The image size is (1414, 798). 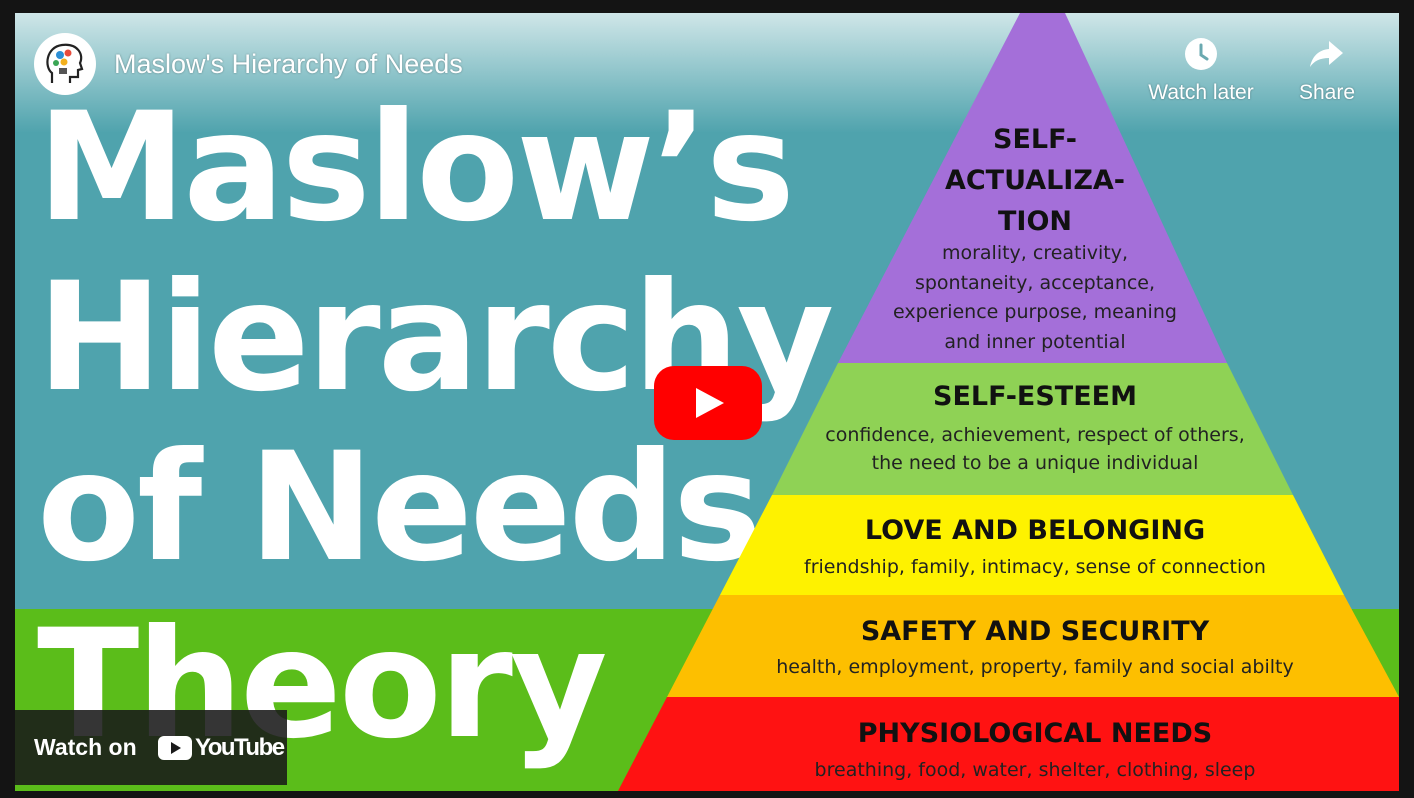 I want to click on watch-on-youtube-button: Watch on YouTube, so click(x=151, y=747).